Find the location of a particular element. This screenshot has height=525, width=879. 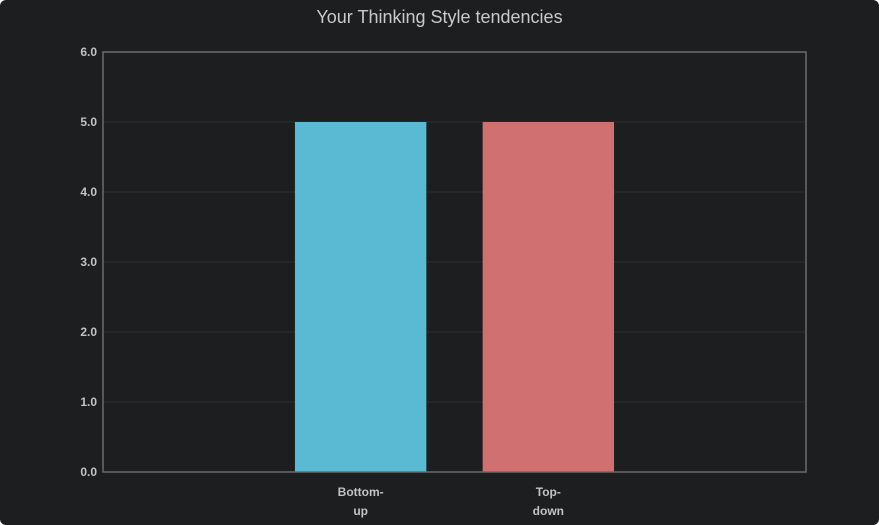

y-tick-label: 2.0 is located at coordinates (88, 332).